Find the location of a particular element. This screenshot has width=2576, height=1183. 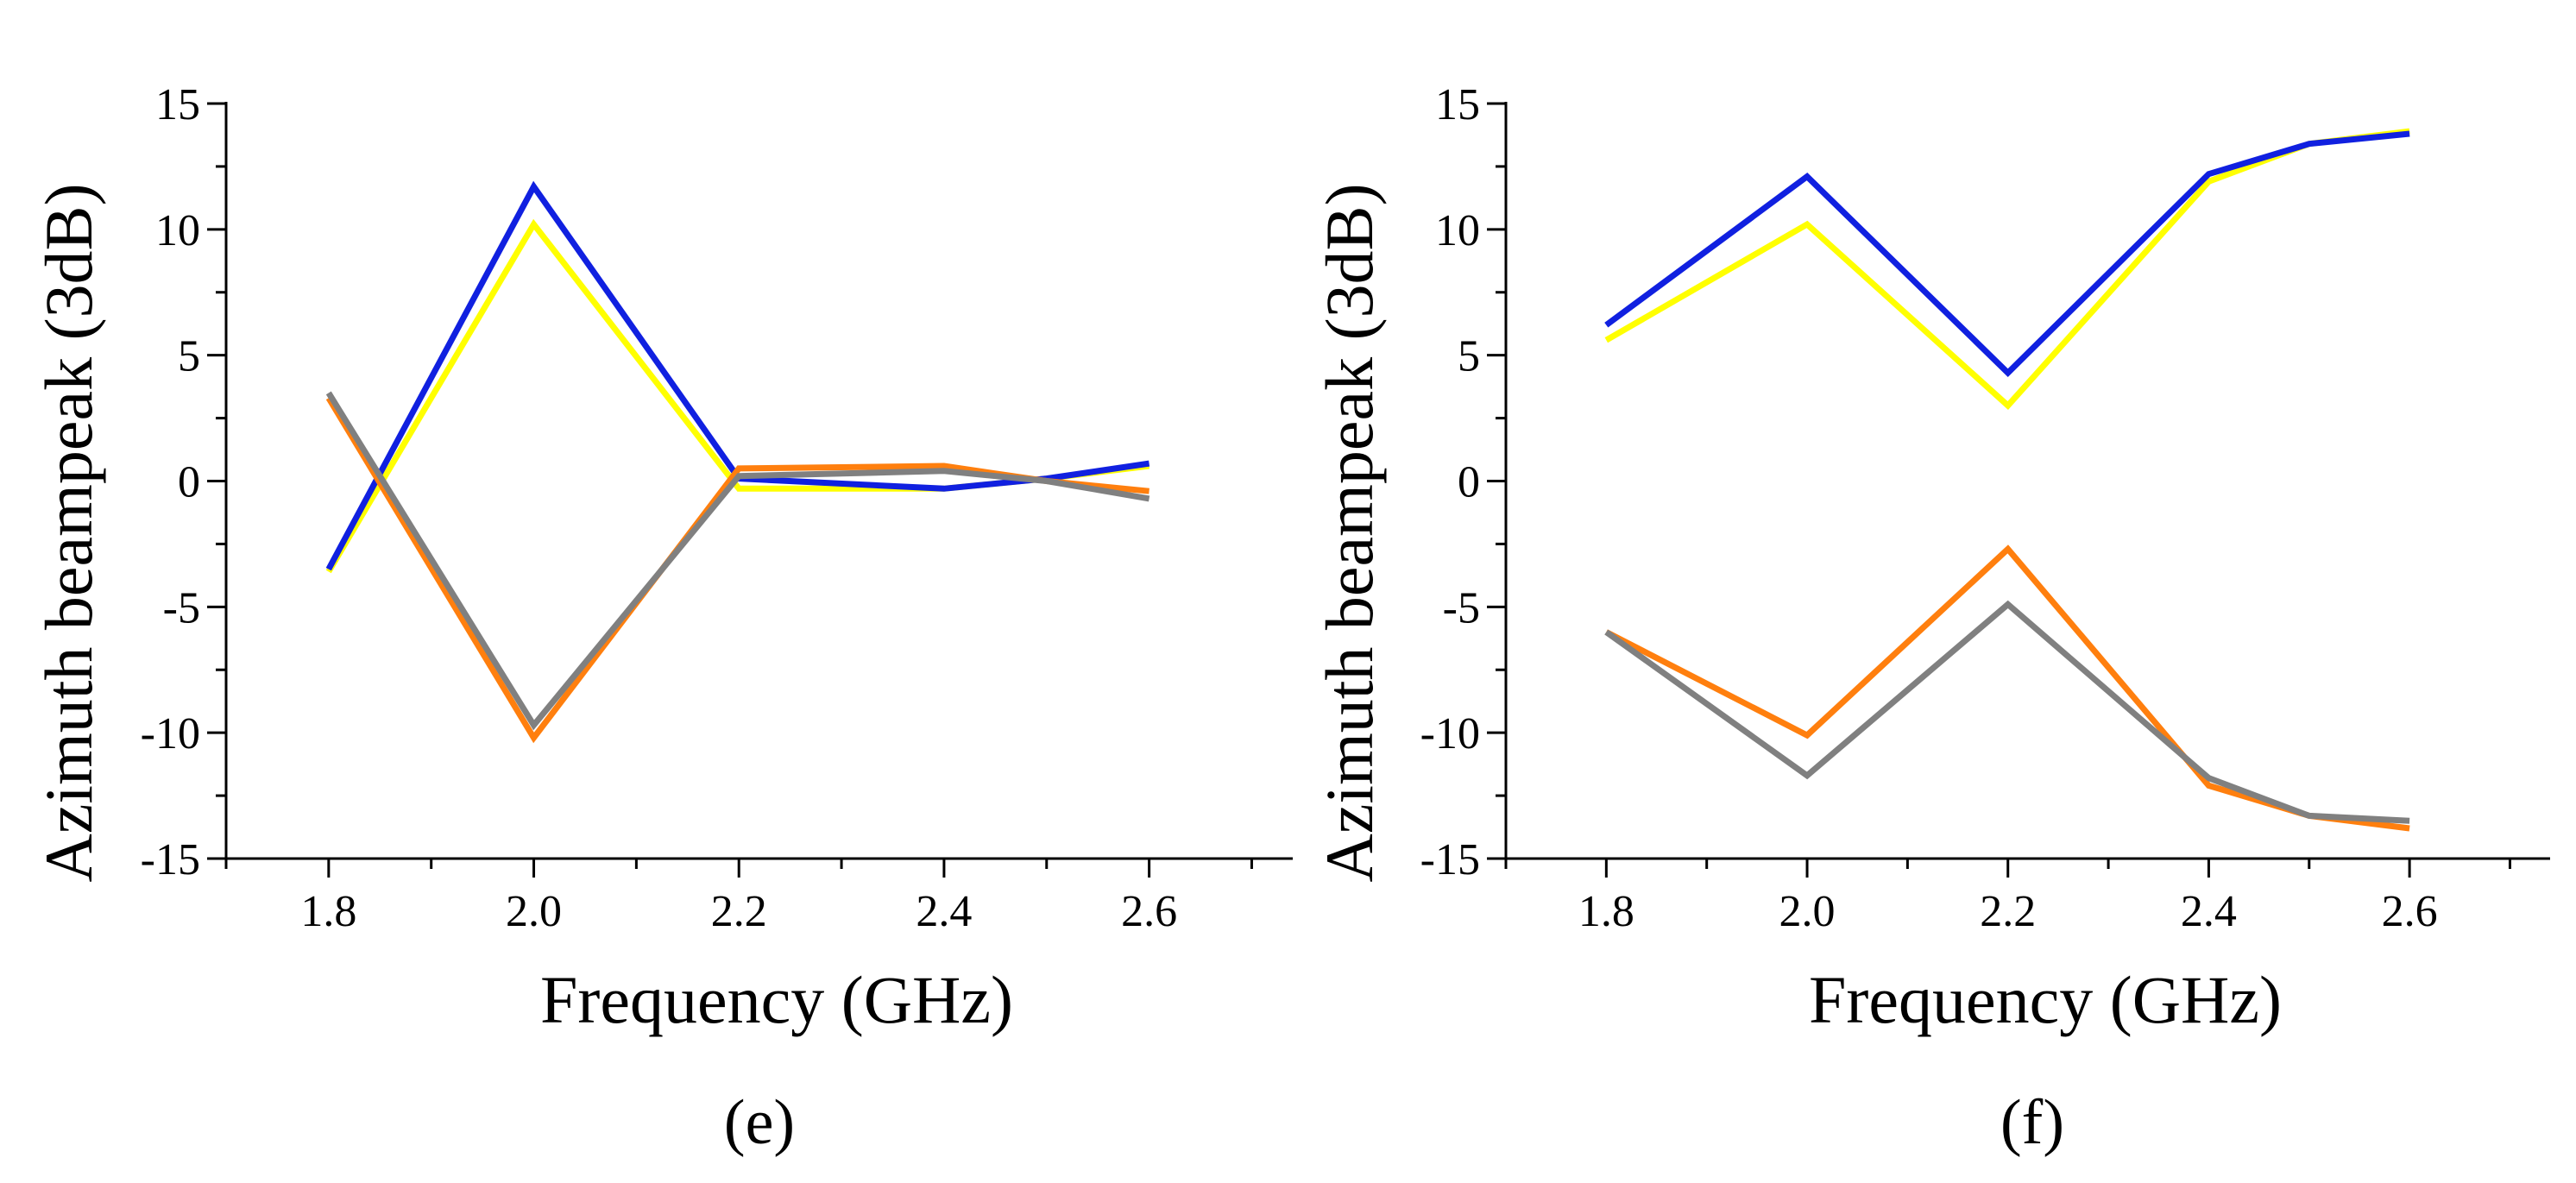

panel-caption: (f) is located at coordinates (2032, 1123).